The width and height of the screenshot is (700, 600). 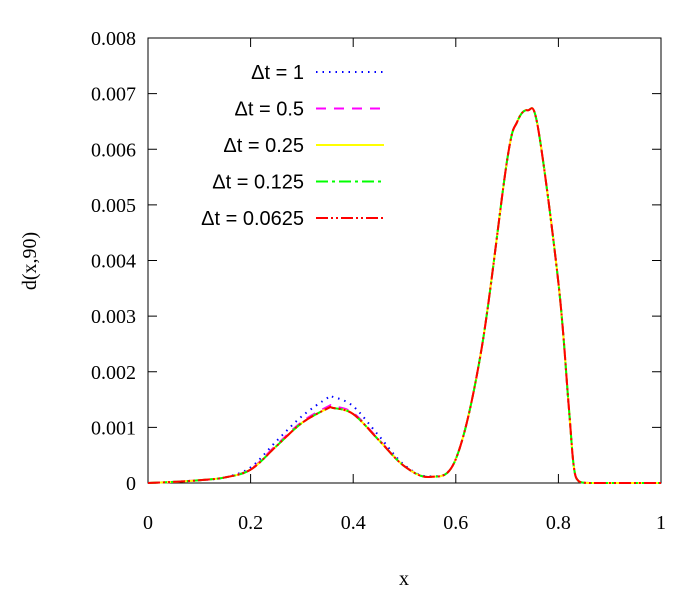 I want to click on y-tick-label: 0, so click(x=131, y=484).